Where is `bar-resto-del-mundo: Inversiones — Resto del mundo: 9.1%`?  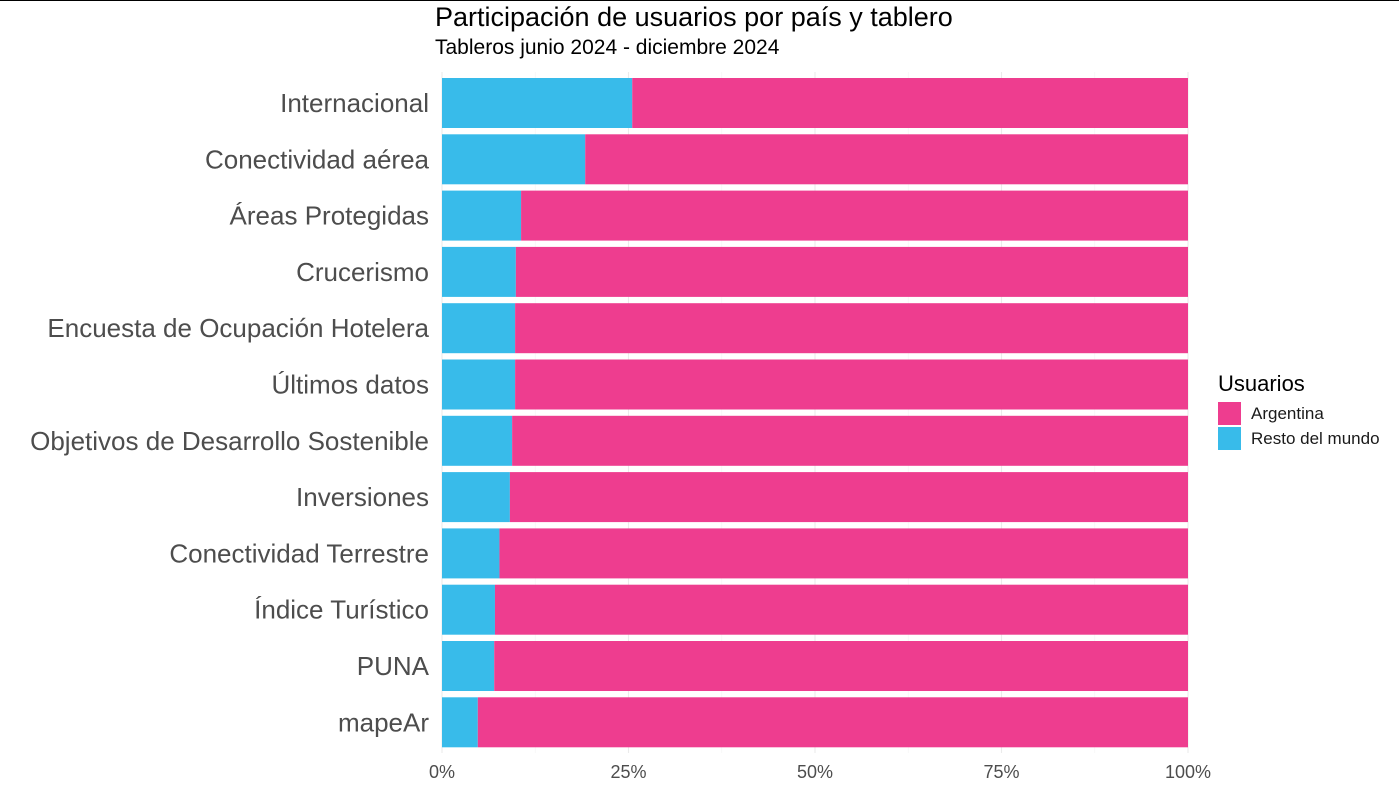
bar-resto-del-mundo: Inversiones — Resto del mundo: 9.1% is located at coordinates (476, 497).